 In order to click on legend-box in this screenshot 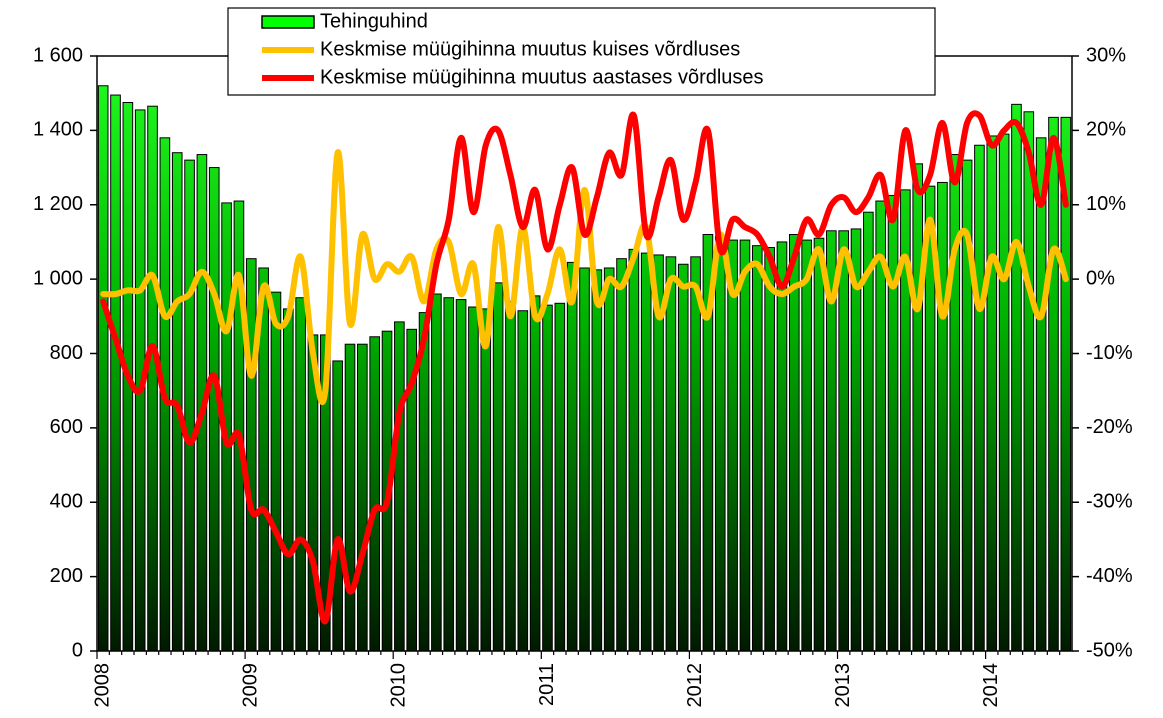, I will do `click(581, 51)`.